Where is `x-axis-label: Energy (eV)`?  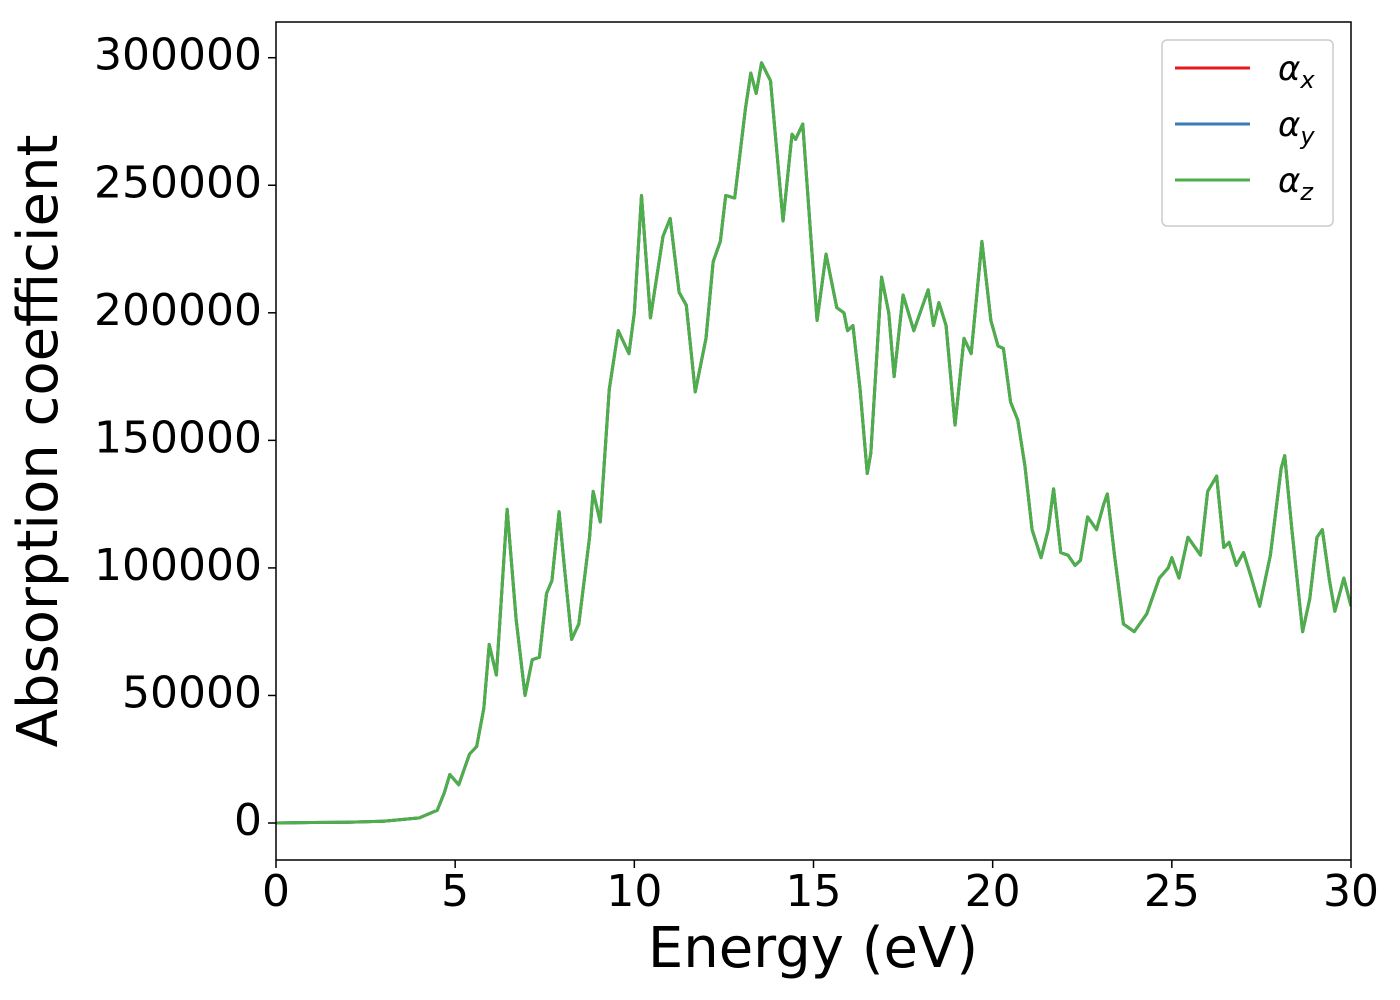 x-axis-label: Energy (eV) is located at coordinates (813, 948).